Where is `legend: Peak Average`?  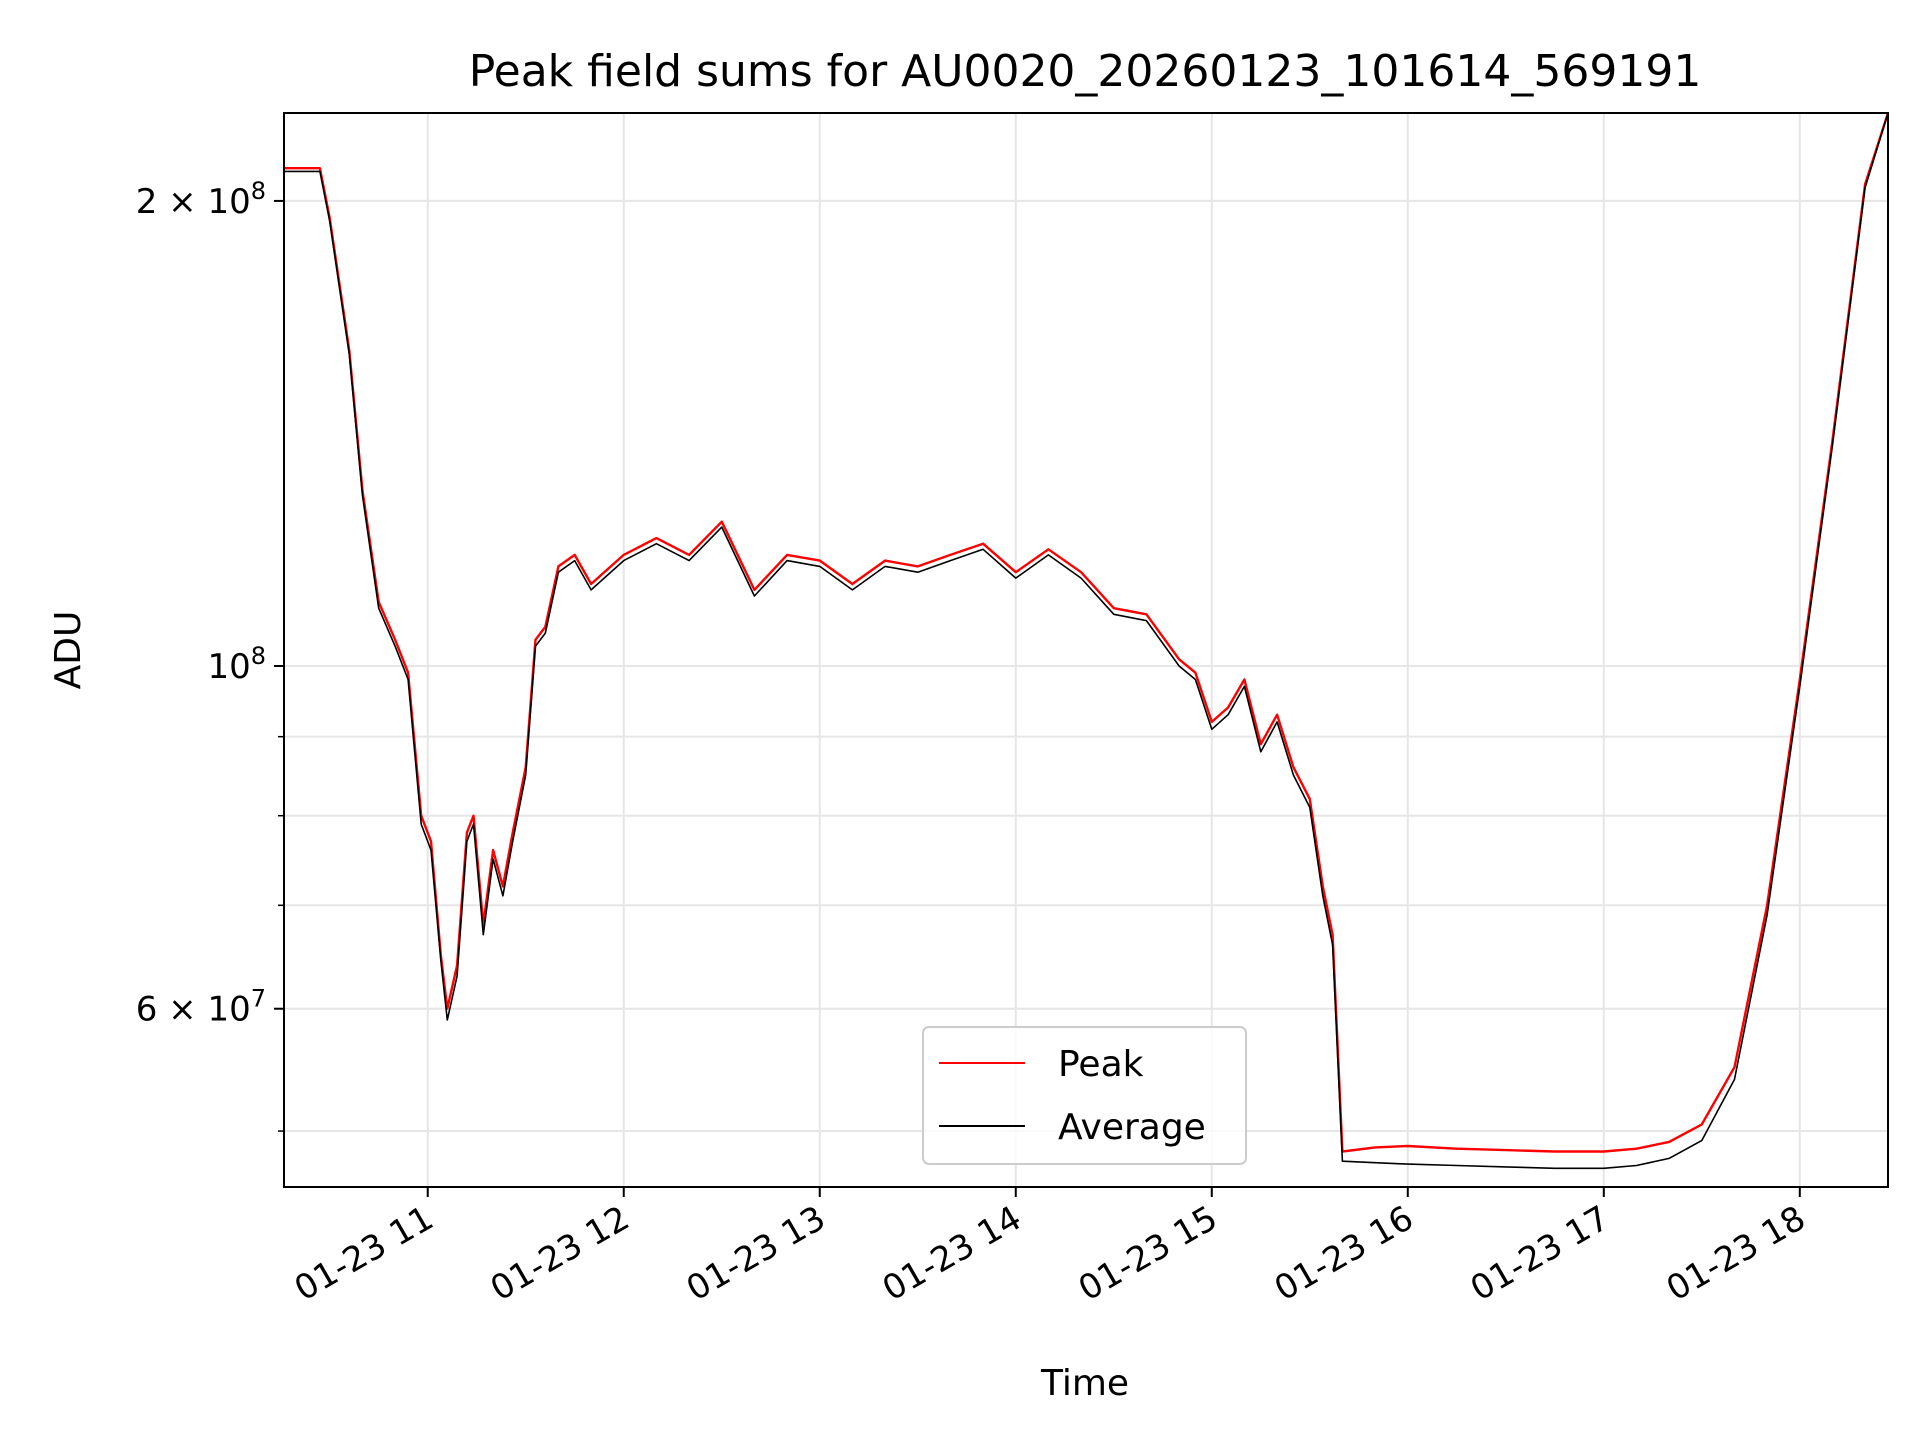
legend: Peak Average is located at coordinates (1084, 1095).